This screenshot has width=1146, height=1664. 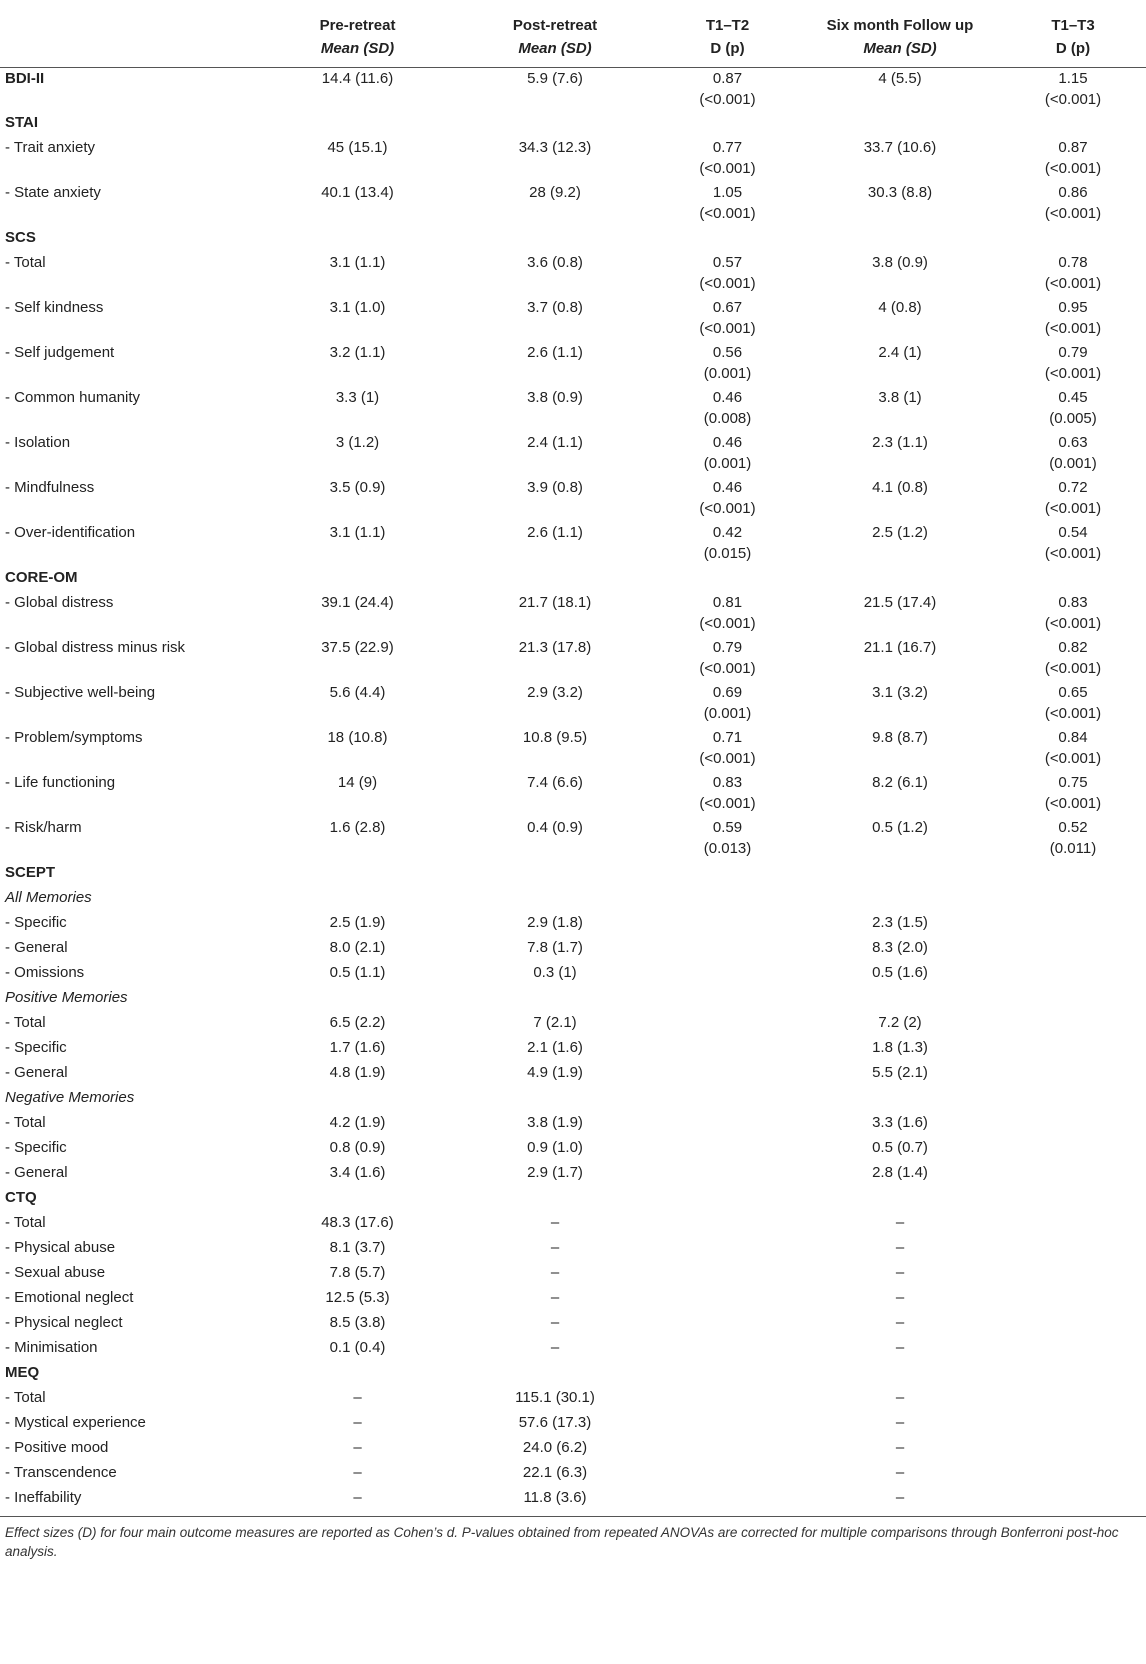 I want to click on follow-up-value: 3.8 (1), so click(x=900, y=397).